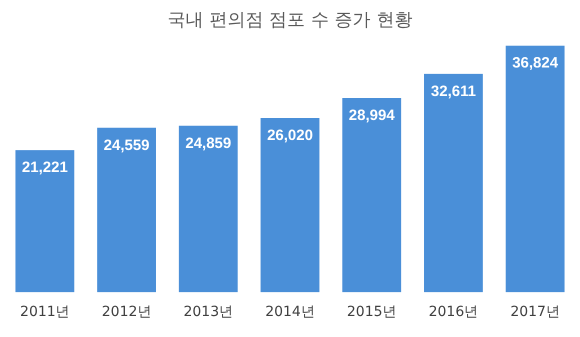 The image size is (580, 337). Describe the element at coordinates (127, 145) in the screenshot. I see `data-label: 24,559` at that location.